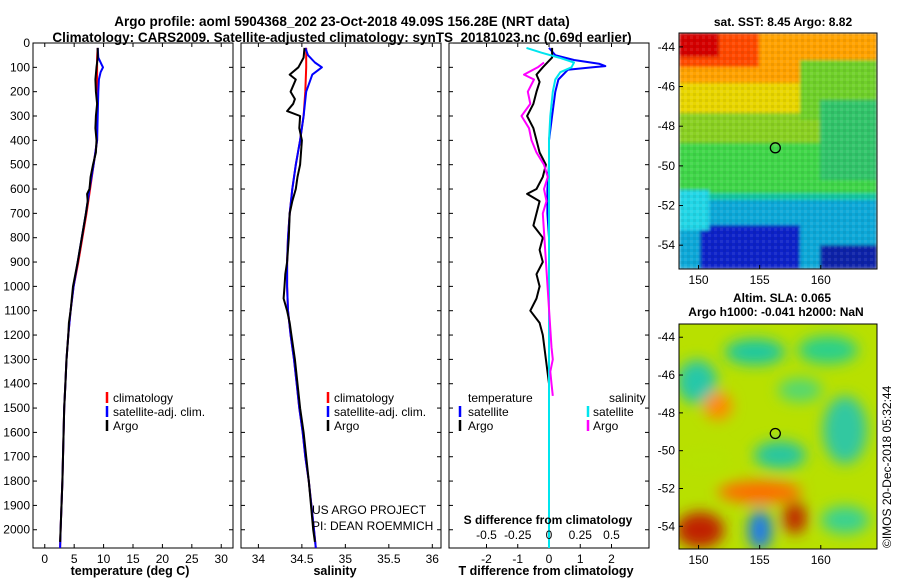 The image size is (900, 580). I want to click on salinity-legend: climatology satellite-adj. clim. Argo, so click(376, 412).